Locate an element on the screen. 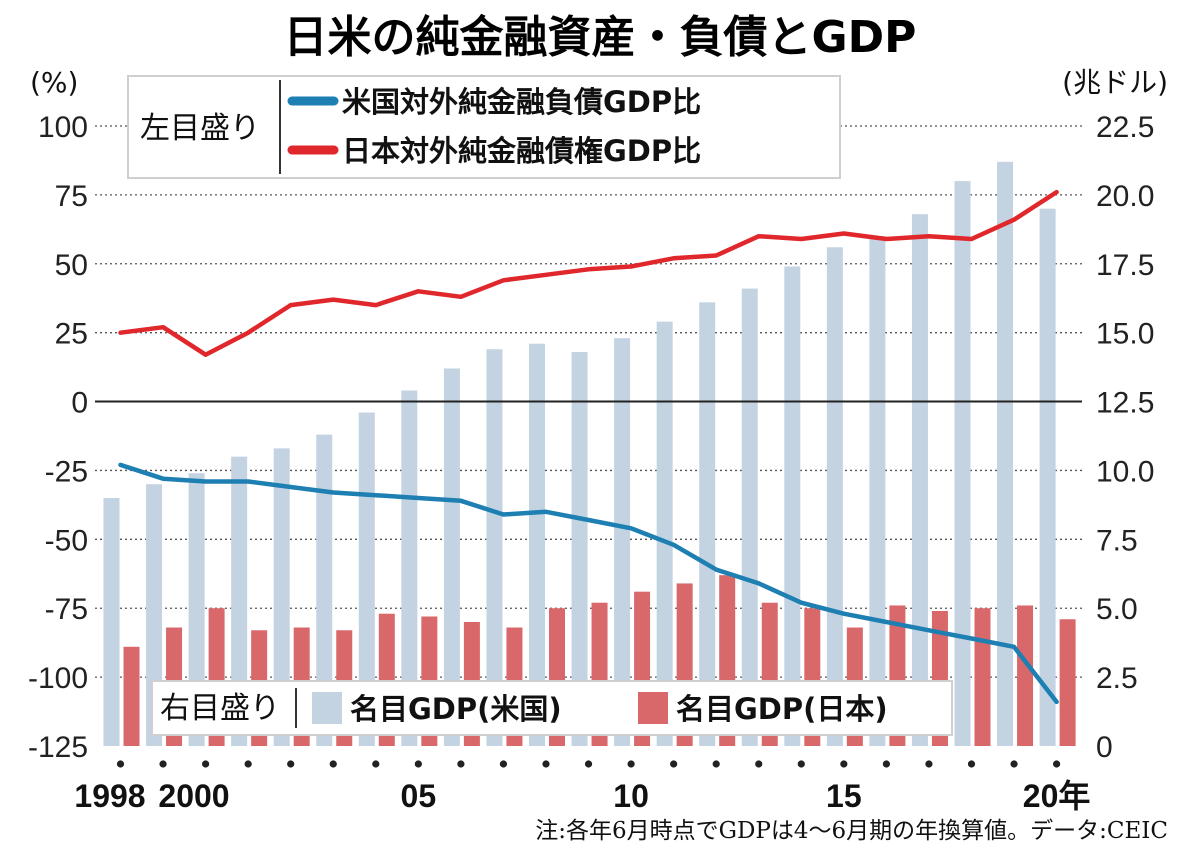 The height and width of the screenshot is (855, 1200). chart-title: 日米の純金融資産・負債とGDP is located at coordinates (600, 37).